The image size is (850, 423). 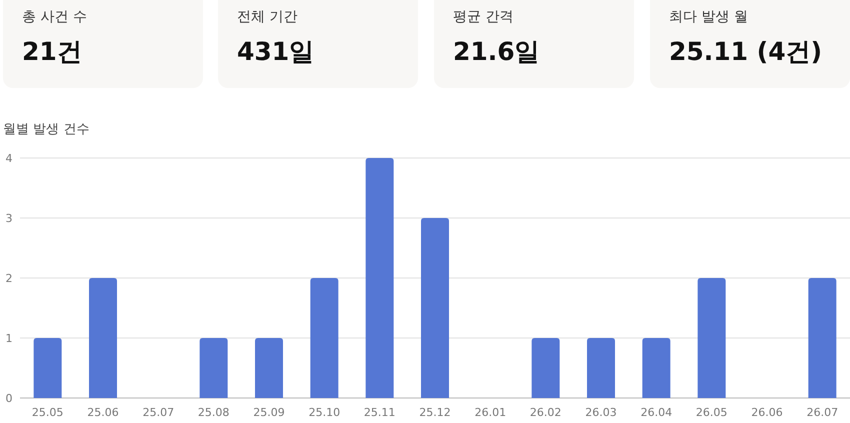 I want to click on x-tick-label: 25.07, so click(x=158, y=412).